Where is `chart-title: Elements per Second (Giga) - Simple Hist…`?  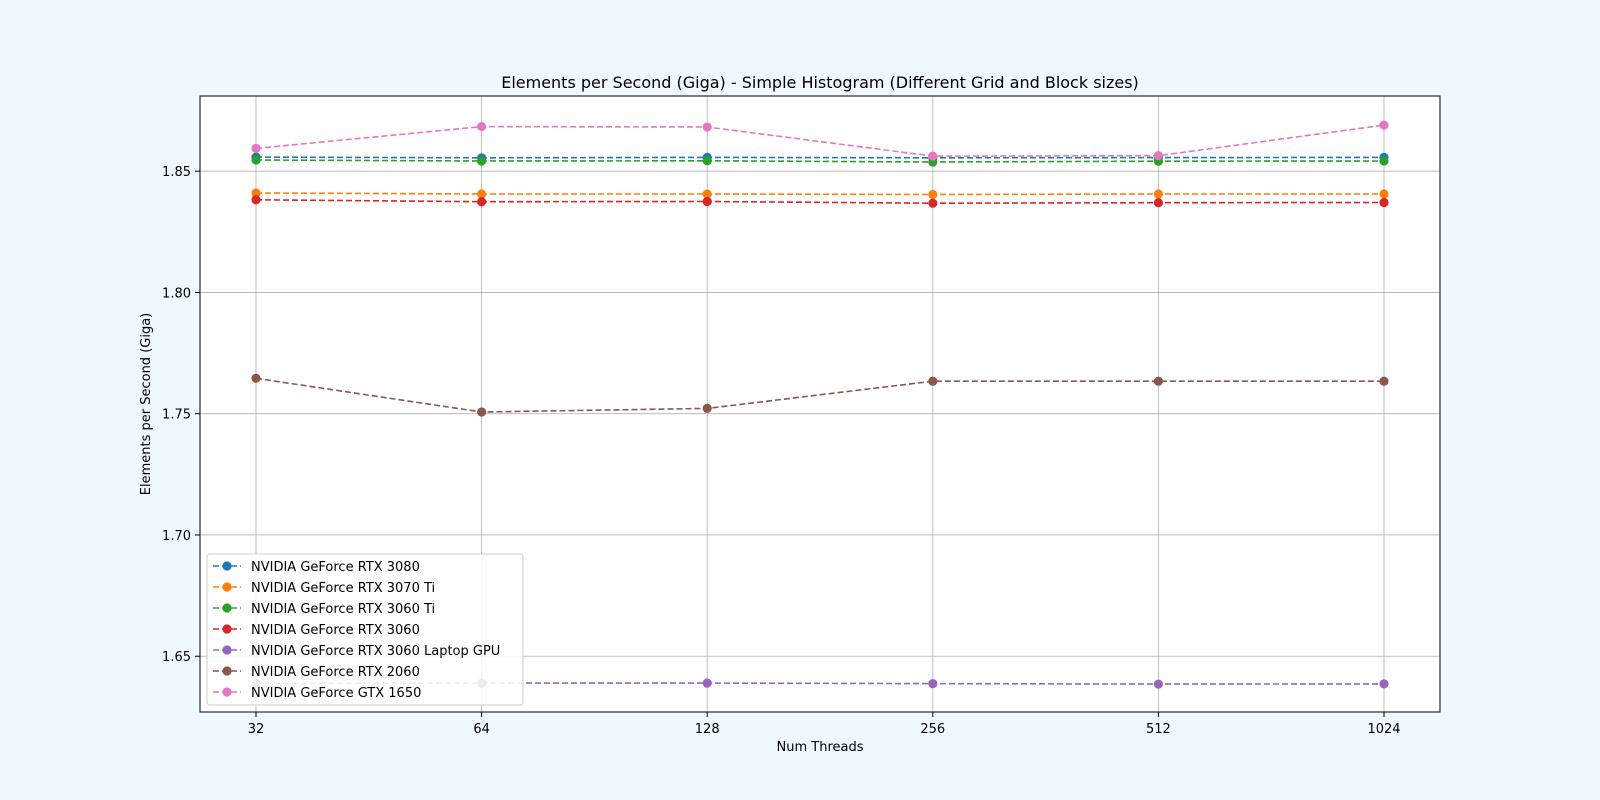
chart-title: Elements per Second (Giga) - Simple Hist… is located at coordinates (820, 82).